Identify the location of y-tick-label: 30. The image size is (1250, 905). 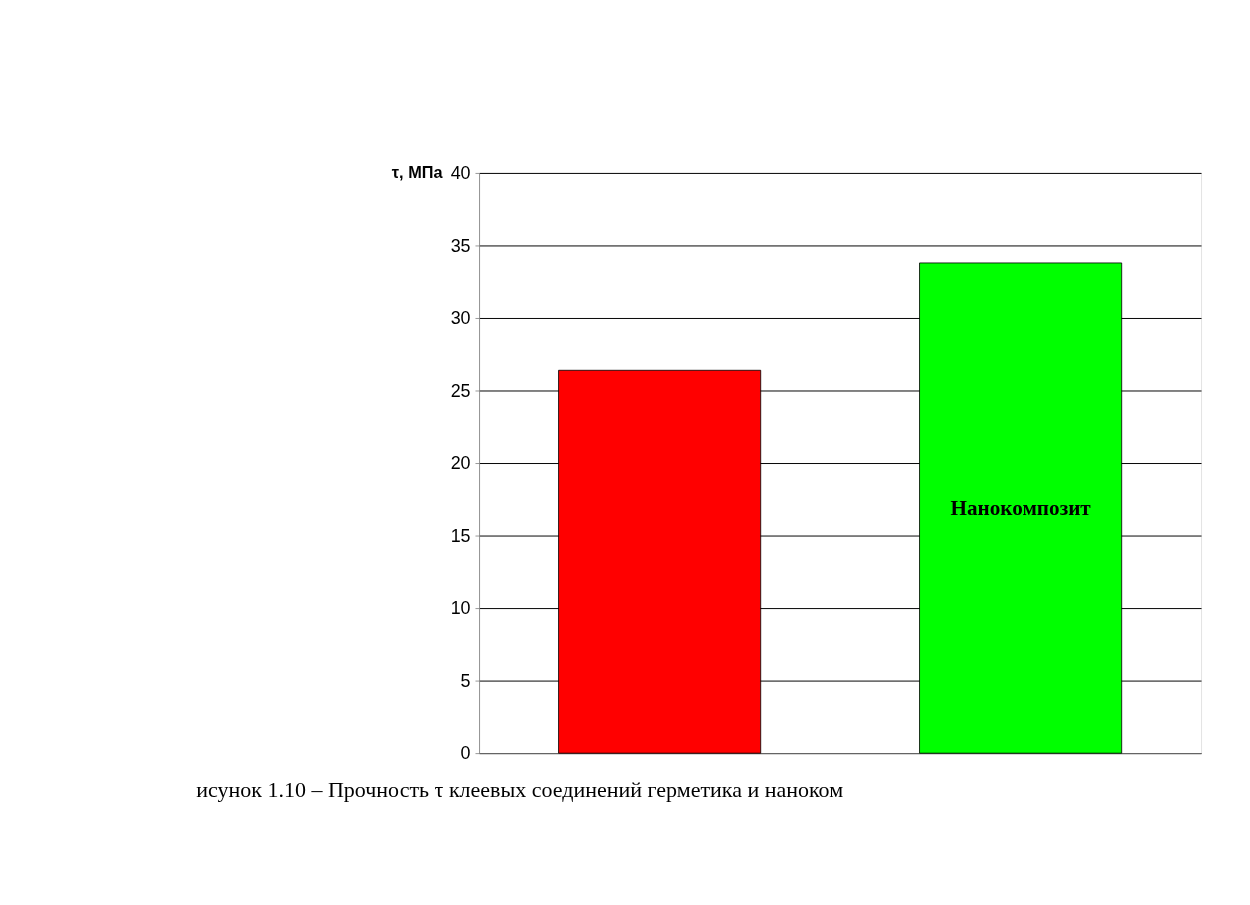
(460, 318).